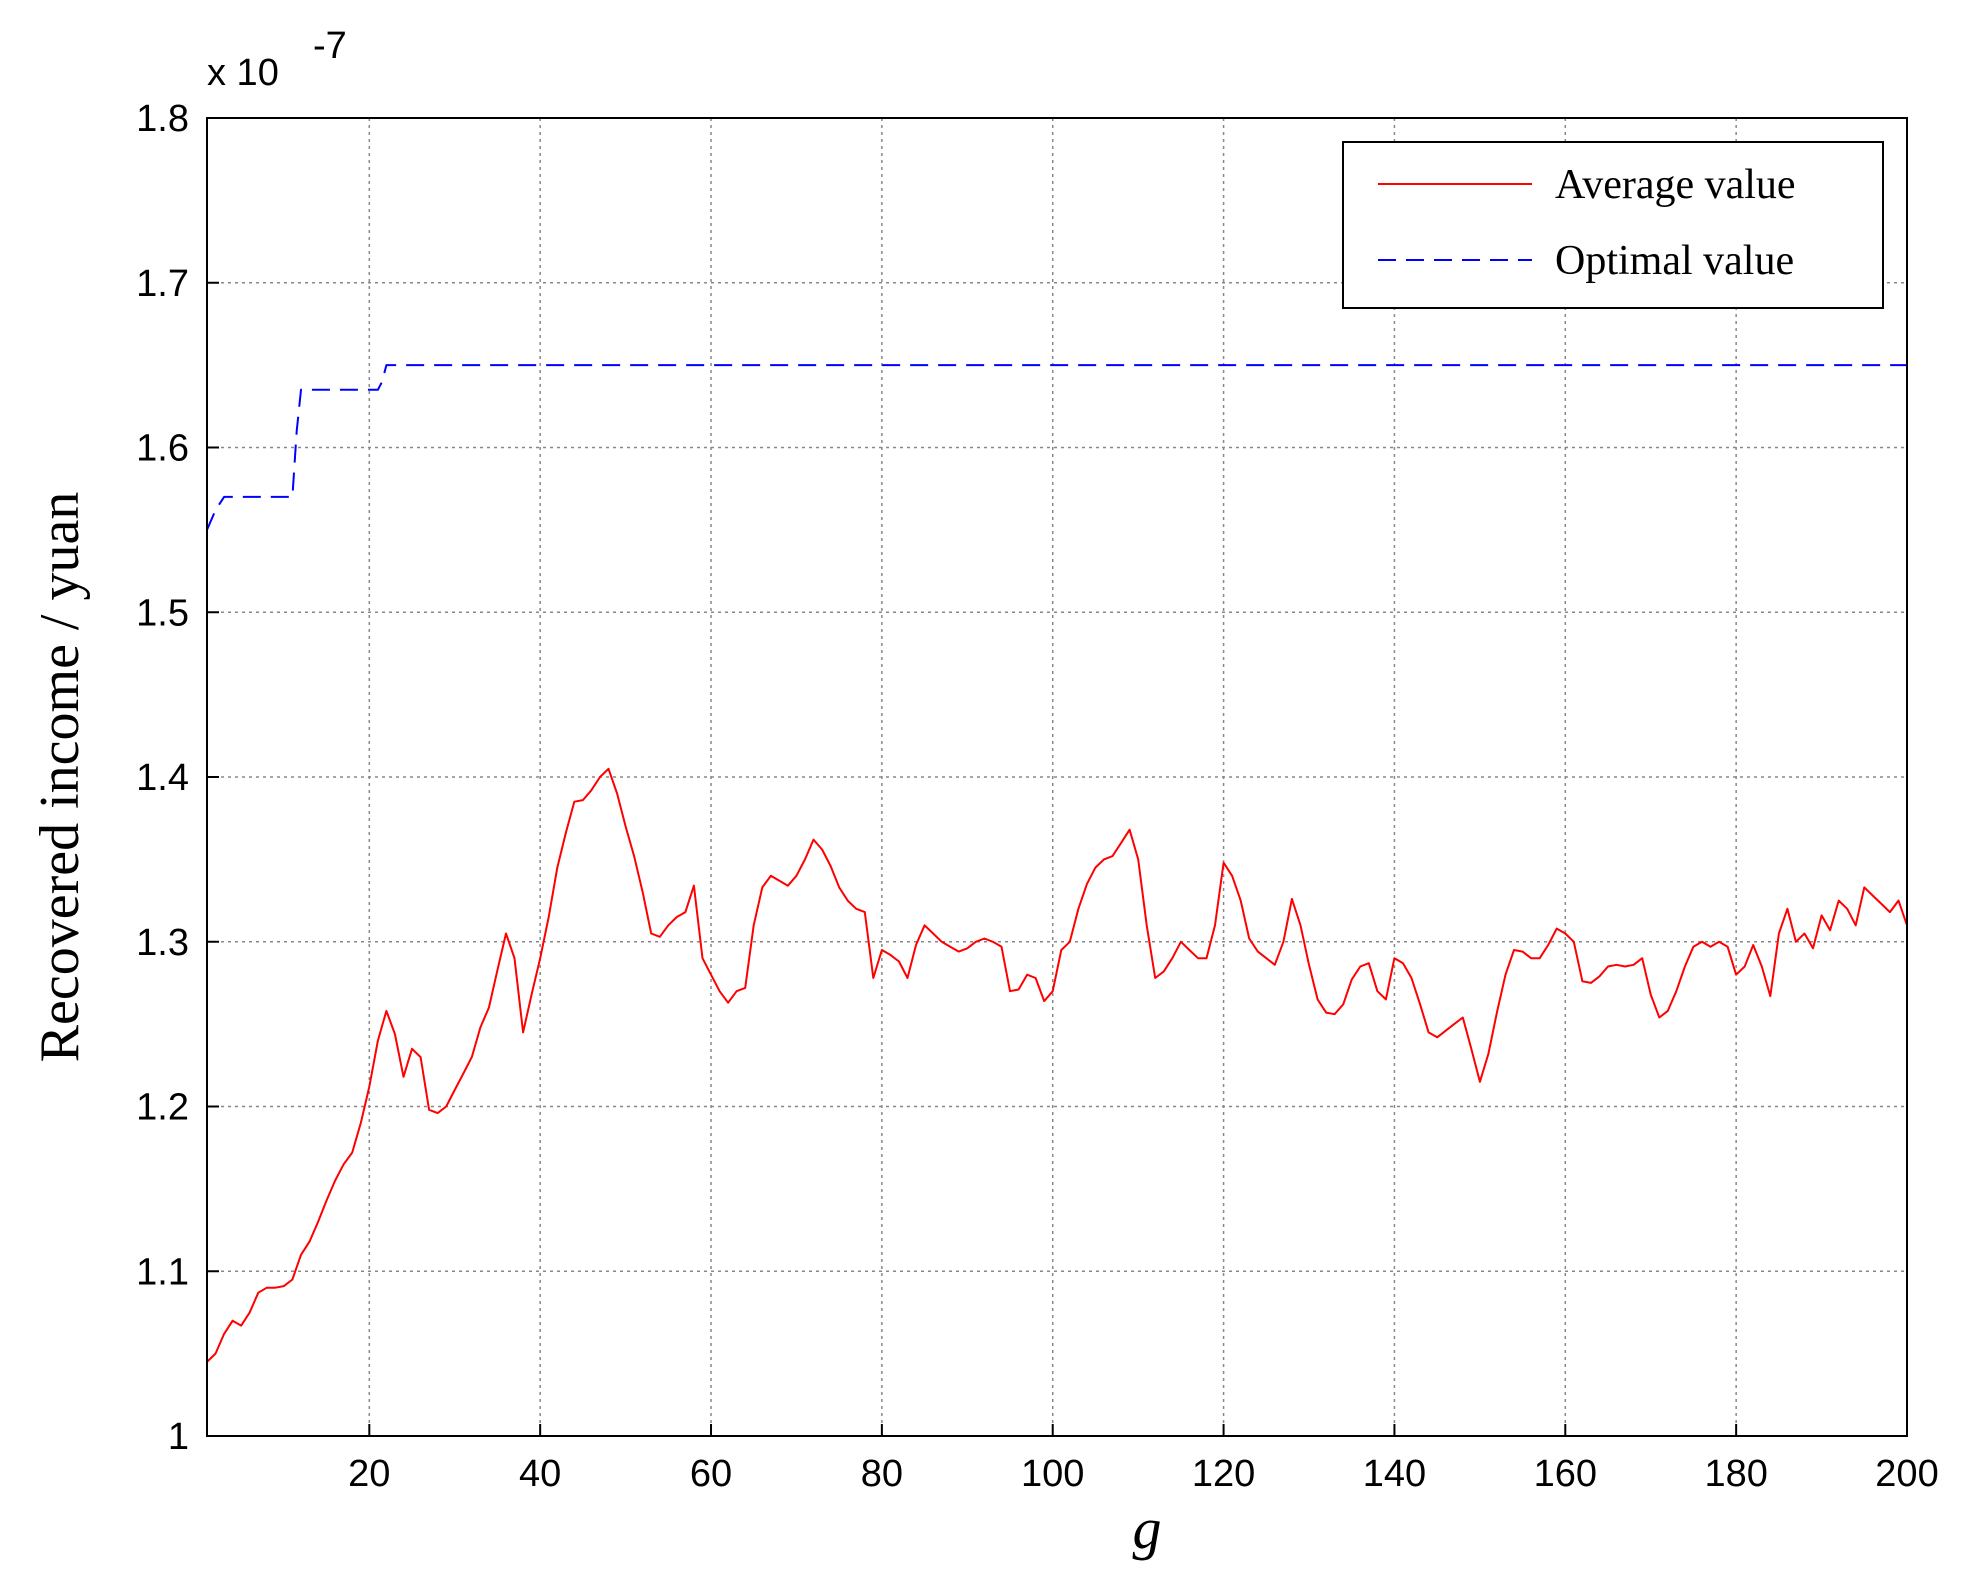  Describe the element at coordinates (1735, 1474) in the screenshot. I see `x-tick-label-8: 180` at that location.